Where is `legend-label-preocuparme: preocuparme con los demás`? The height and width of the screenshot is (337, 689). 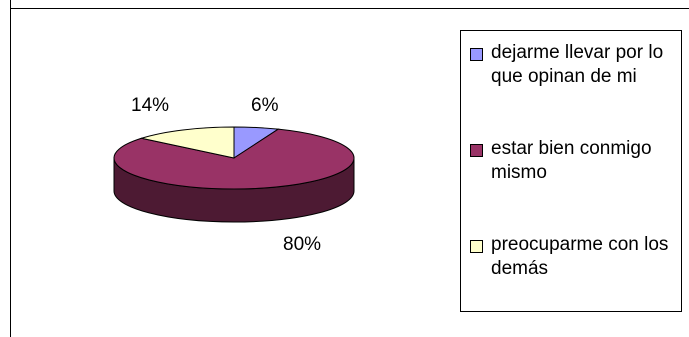 legend-label-preocuparme: preocuparme con los demás is located at coordinates (580, 256).